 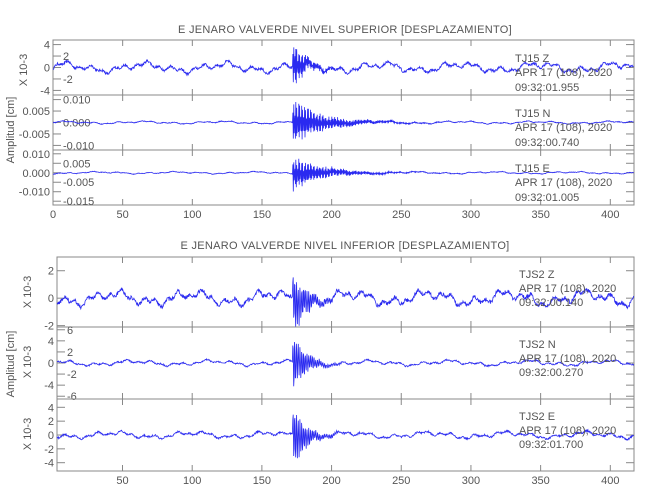 I want to click on bottom-y-axis-label: Amplitud [cm], so click(x=11, y=364).